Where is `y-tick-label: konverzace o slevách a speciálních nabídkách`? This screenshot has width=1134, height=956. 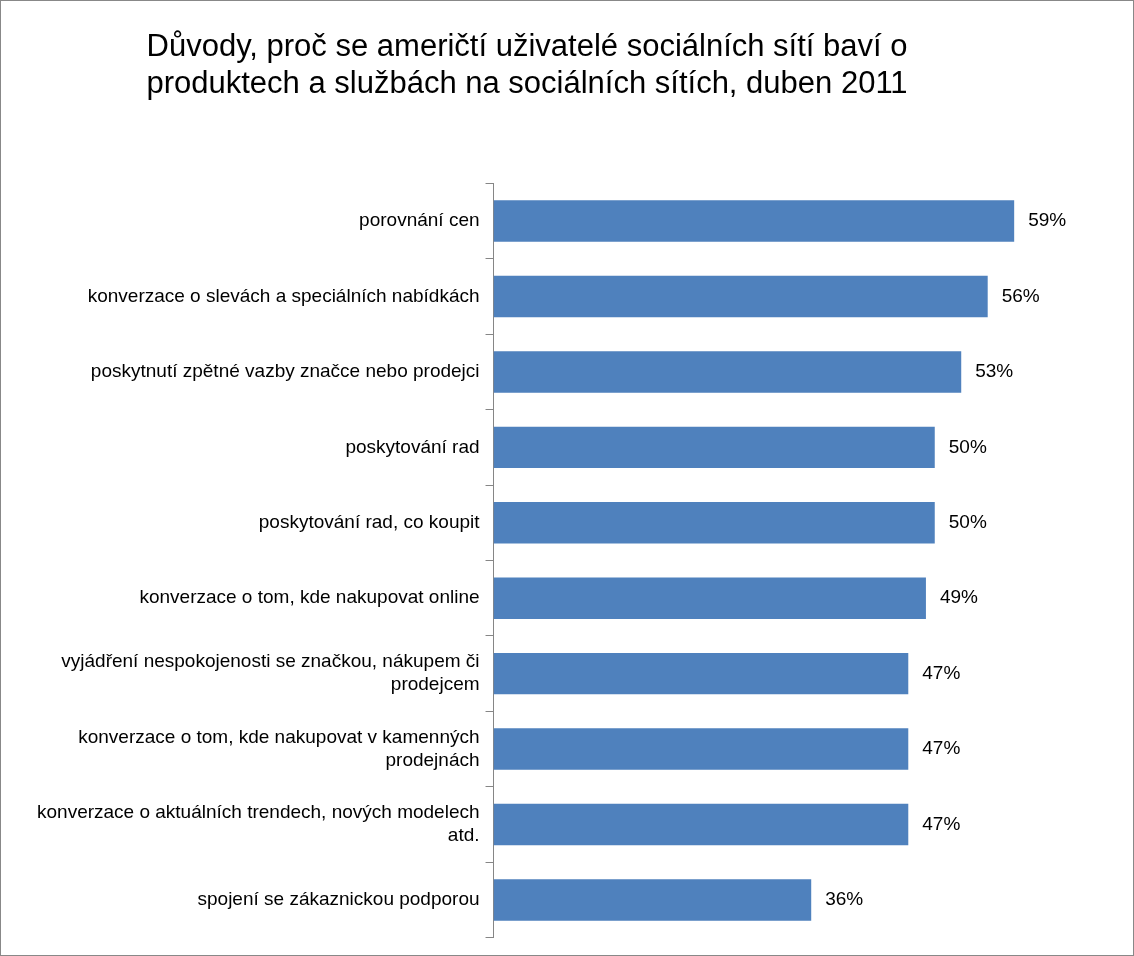
y-tick-label: konverzace o slevách a speciálních nabídkách is located at coordinates (283, 295).